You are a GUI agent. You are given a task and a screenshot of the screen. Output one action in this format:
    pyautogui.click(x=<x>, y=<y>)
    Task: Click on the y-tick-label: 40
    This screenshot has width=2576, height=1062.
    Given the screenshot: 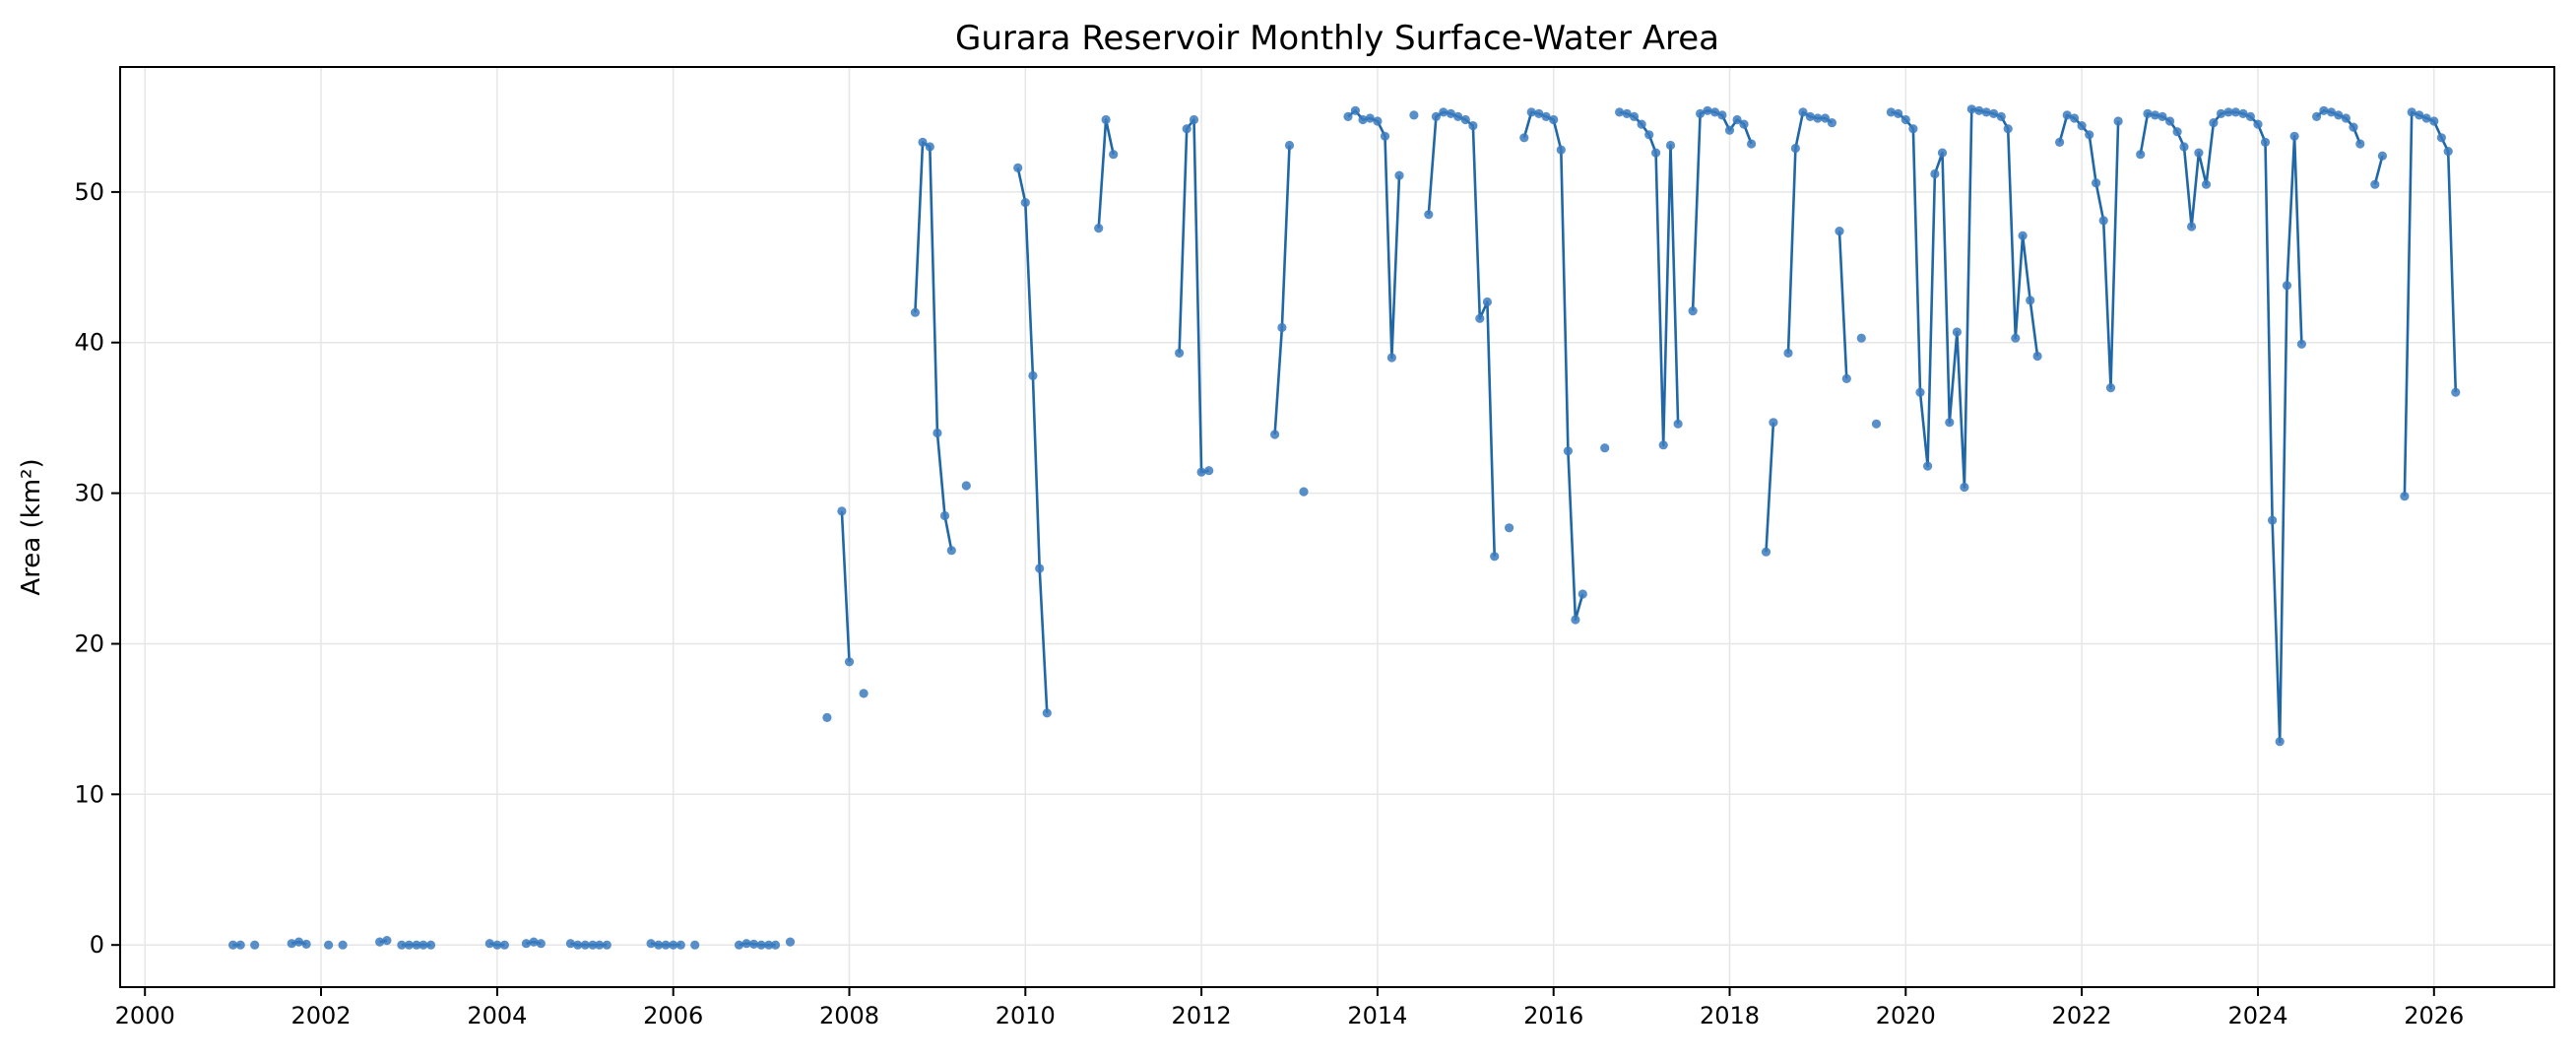 What is the action you would take?
    pyautogui.click(x=89, y=343)
    